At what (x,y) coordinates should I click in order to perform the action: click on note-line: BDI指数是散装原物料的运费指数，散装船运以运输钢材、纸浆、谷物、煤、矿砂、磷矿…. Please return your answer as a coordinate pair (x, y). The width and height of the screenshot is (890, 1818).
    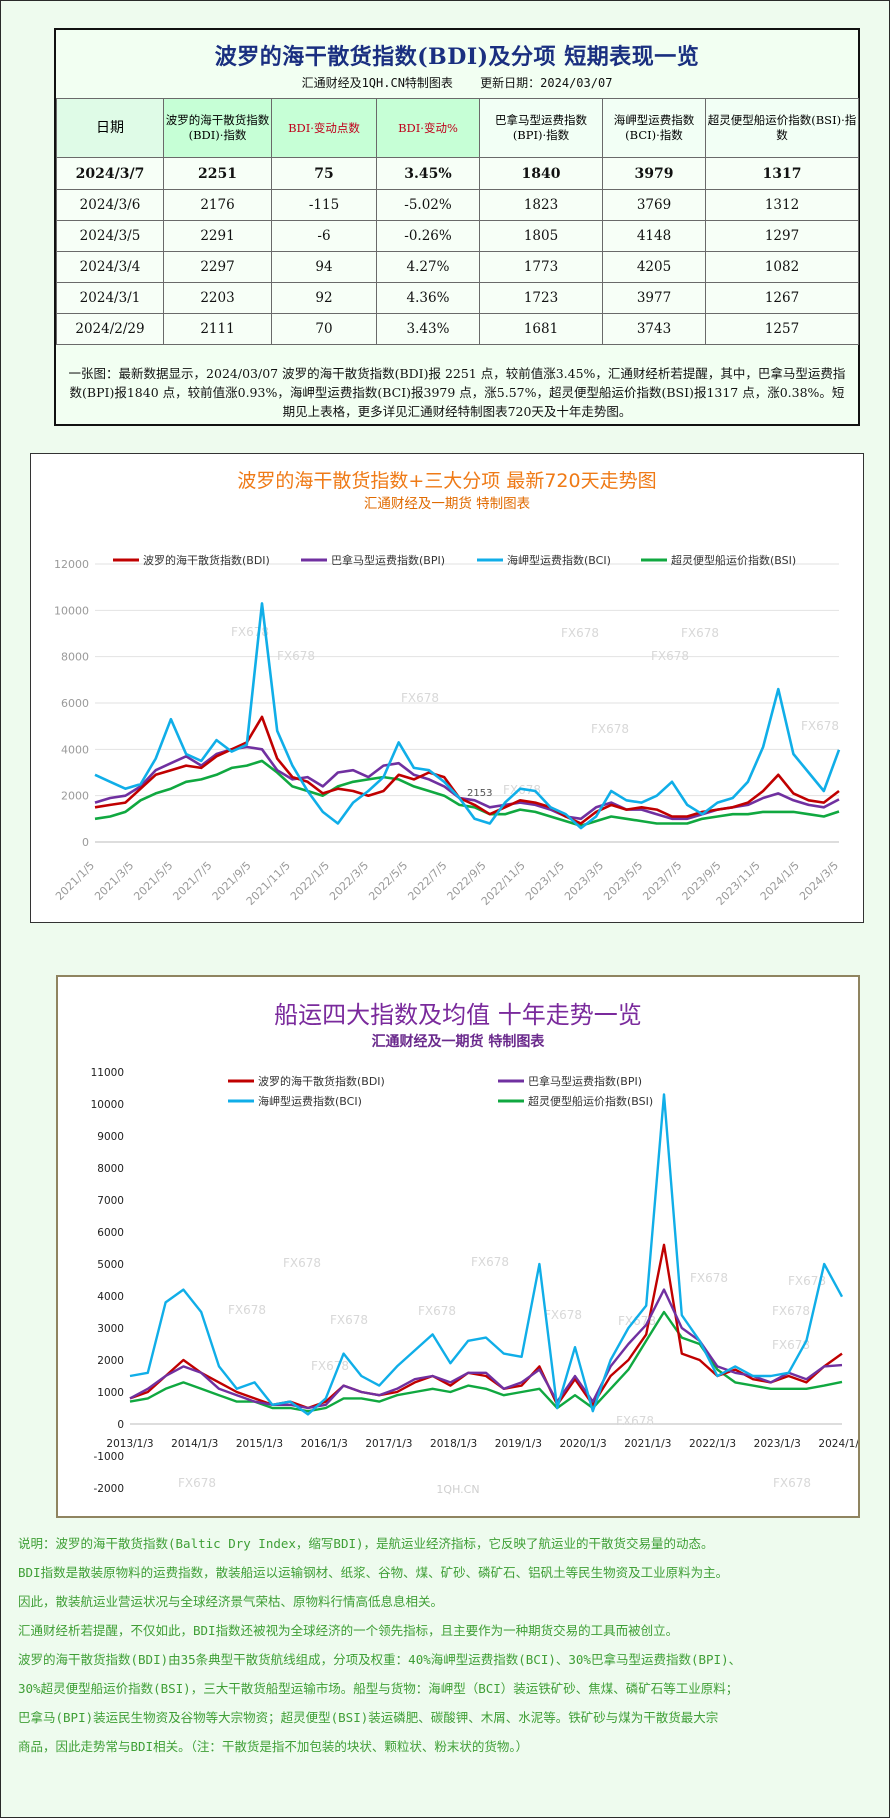
    Looking at the image, I should click on (373, 1572).